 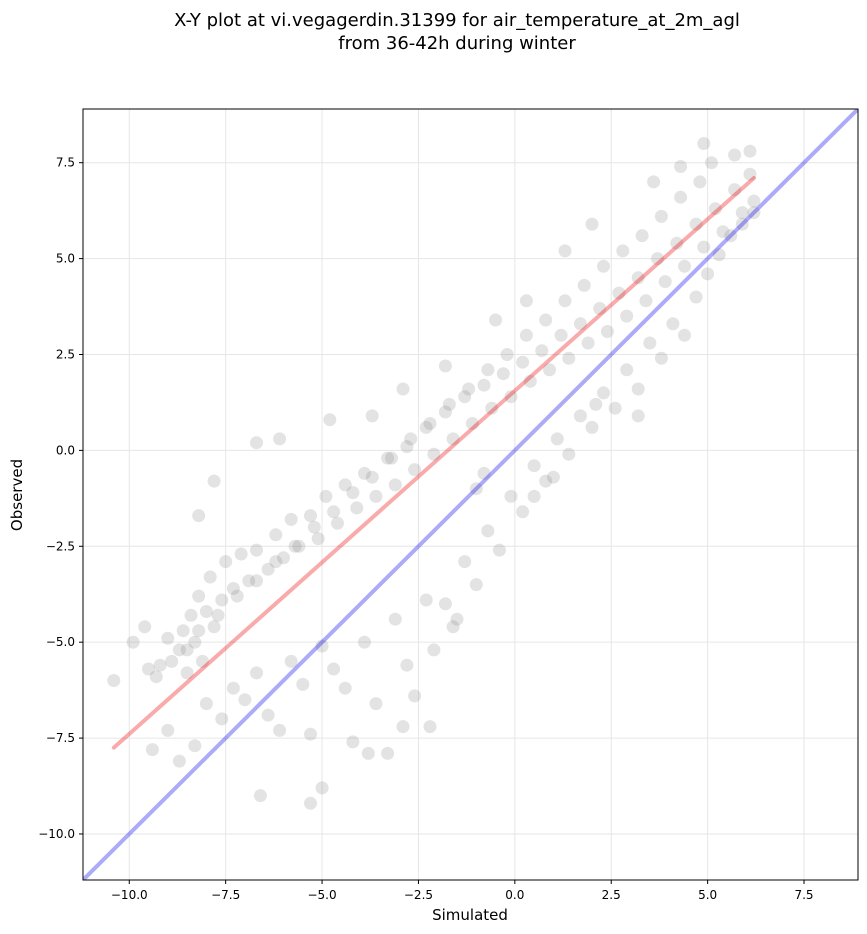 What do you see at coordinates (129, 895) in the screenshot?
I see `x-tick-label-0: −10.0` at bounding box center [129, 895].